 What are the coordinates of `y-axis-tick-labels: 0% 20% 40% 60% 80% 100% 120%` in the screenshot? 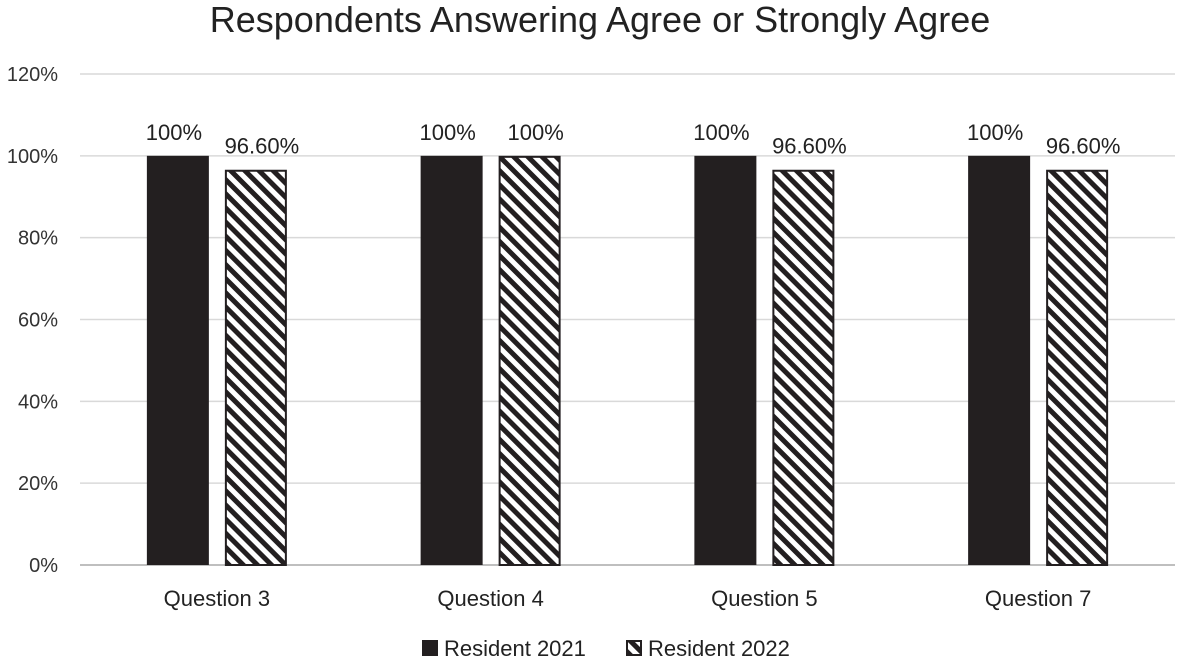 It's located at (32, 320).